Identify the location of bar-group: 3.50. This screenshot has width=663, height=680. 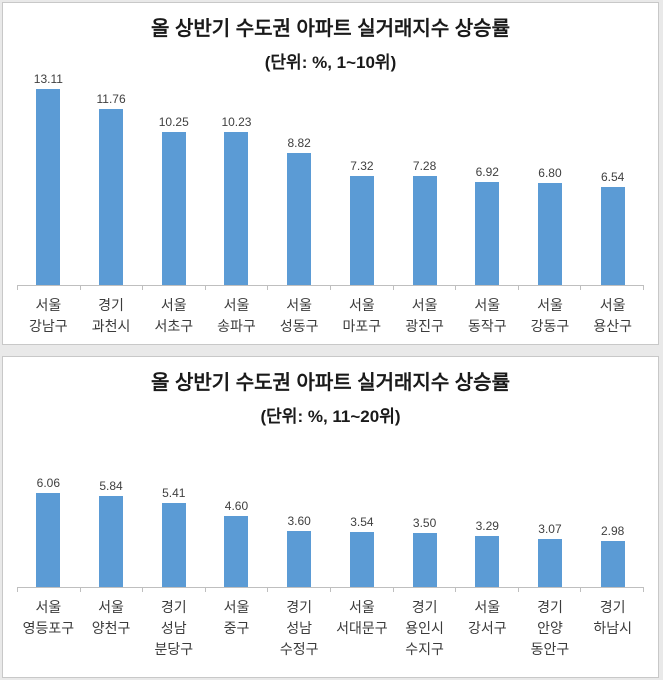
(424, 551).